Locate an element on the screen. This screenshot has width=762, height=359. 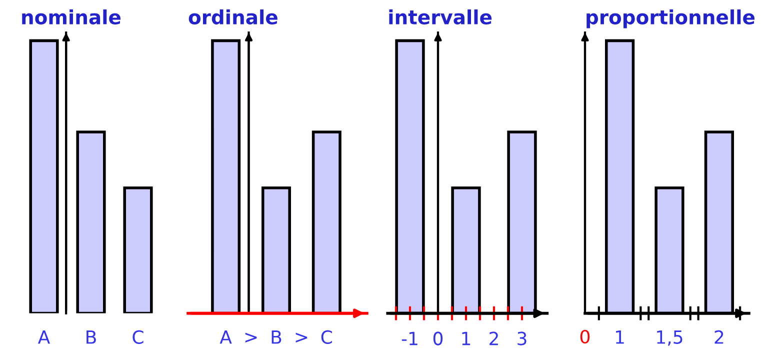
x-tick-label: -1 is located at coordinates (410, 339).